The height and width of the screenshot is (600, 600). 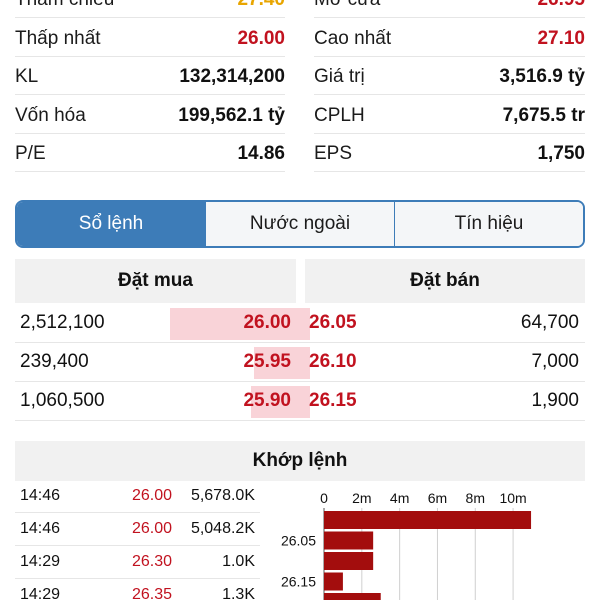 What do you see at coordinates (406, 545) in the screenshot?
I see `volume-by-price-svg: 0 2m 4m 6m 8m 10m 26.05 26.15` at bounding box center [406, 545].